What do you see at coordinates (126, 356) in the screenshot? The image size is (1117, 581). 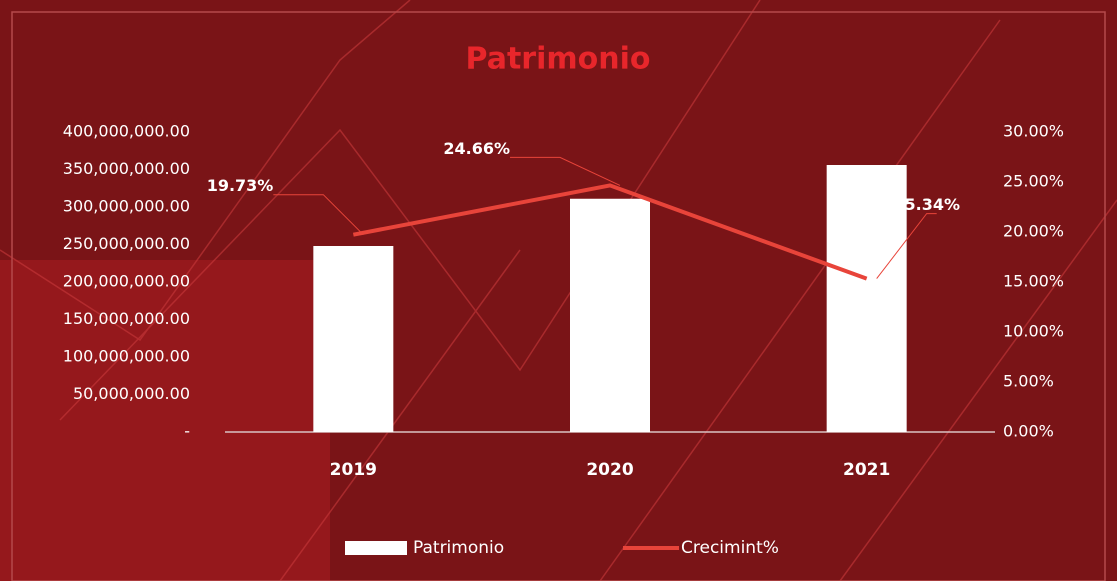 I see `y-tick-label: 100,000,000.00` at bounding box center [126, 356].